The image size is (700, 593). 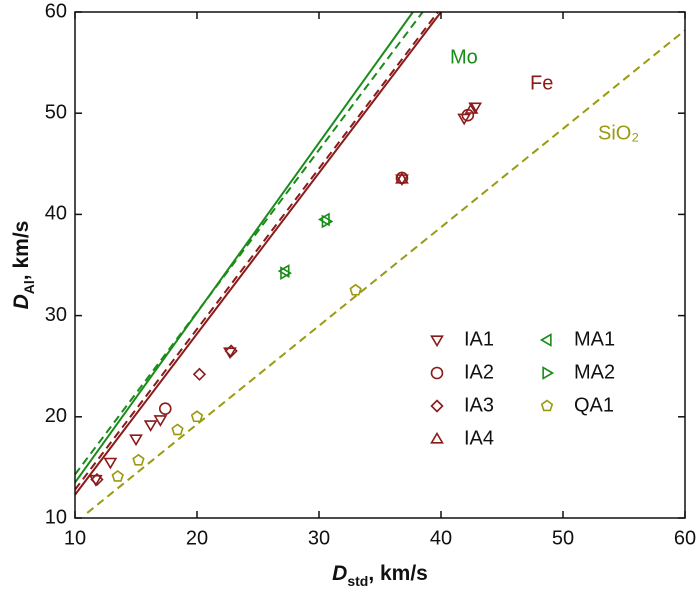 I want to click on annotation: Fe, so click(x=541, y=83).